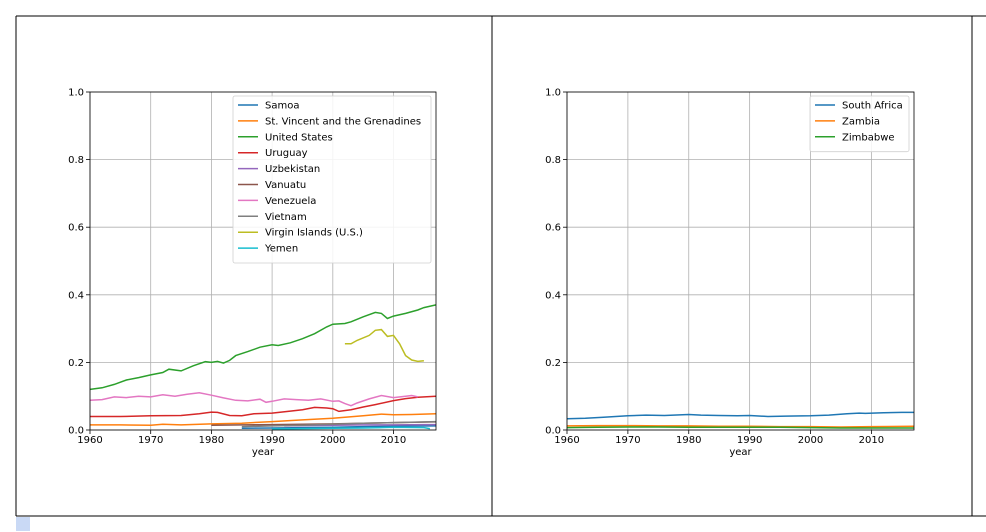 This screenshot has height=532, width=986. I want to click on series-line-virgin-islands-u-s, so click(384, 345).